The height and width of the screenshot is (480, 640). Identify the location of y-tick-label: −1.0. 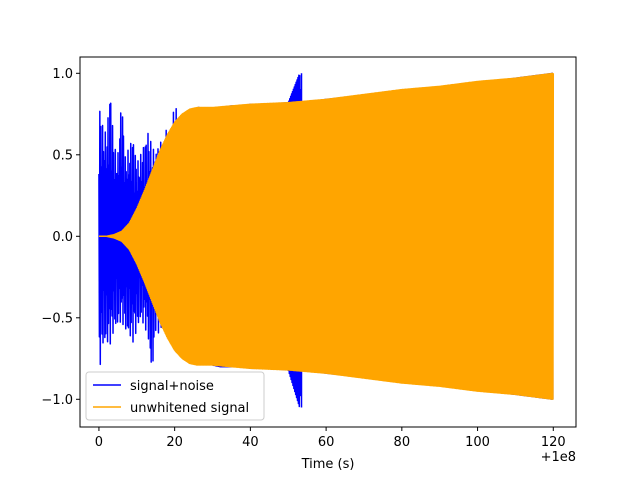
(57, 400).